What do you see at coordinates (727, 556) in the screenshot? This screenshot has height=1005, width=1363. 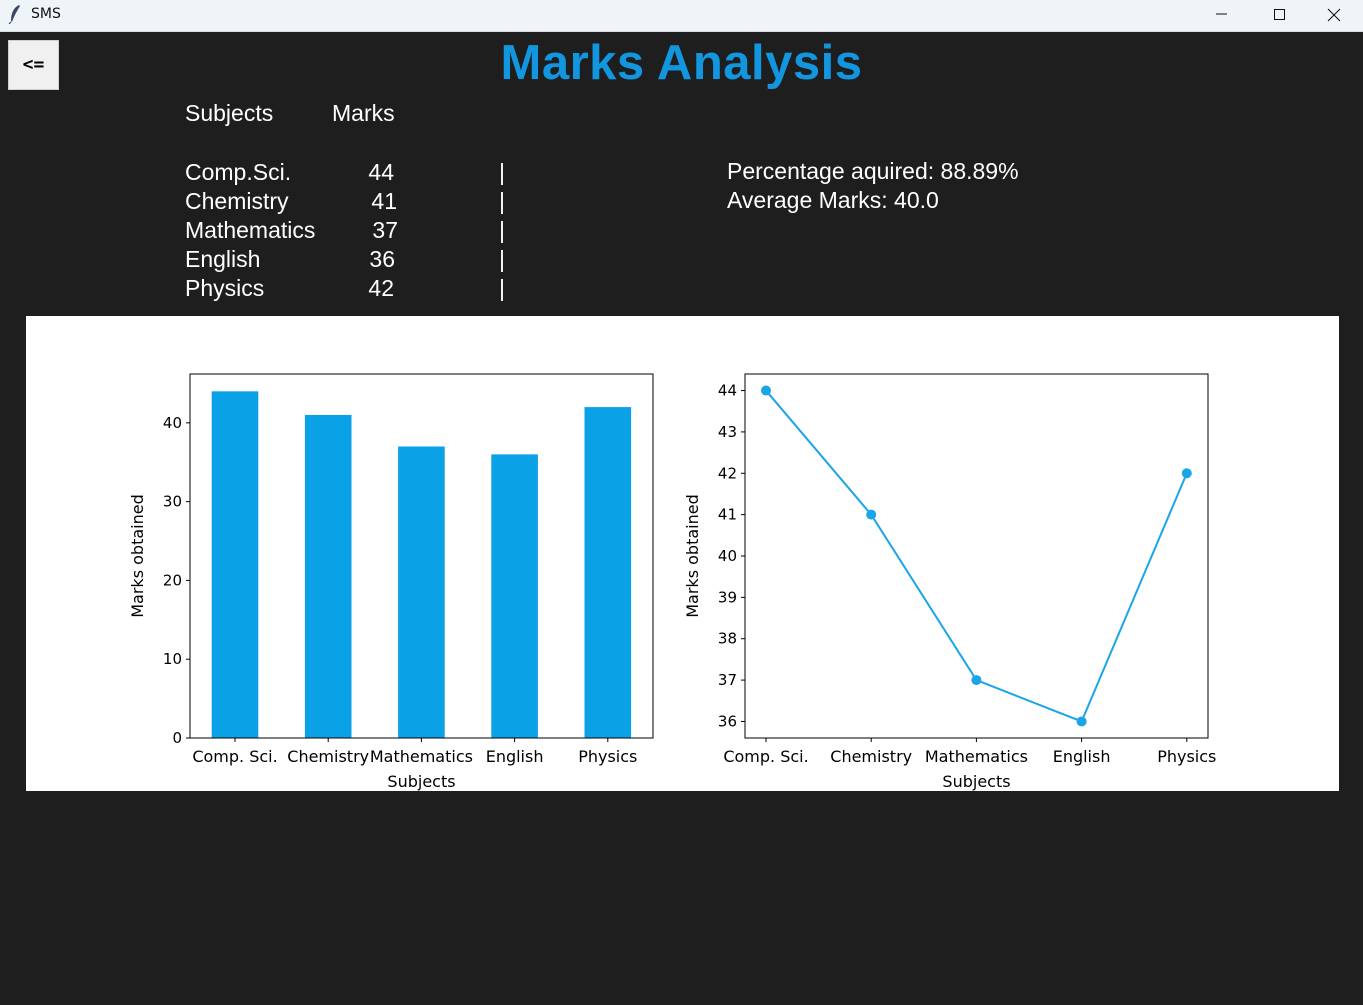 I see `line-chart-y-tick-label: 40` at bounding box center [727, 556].